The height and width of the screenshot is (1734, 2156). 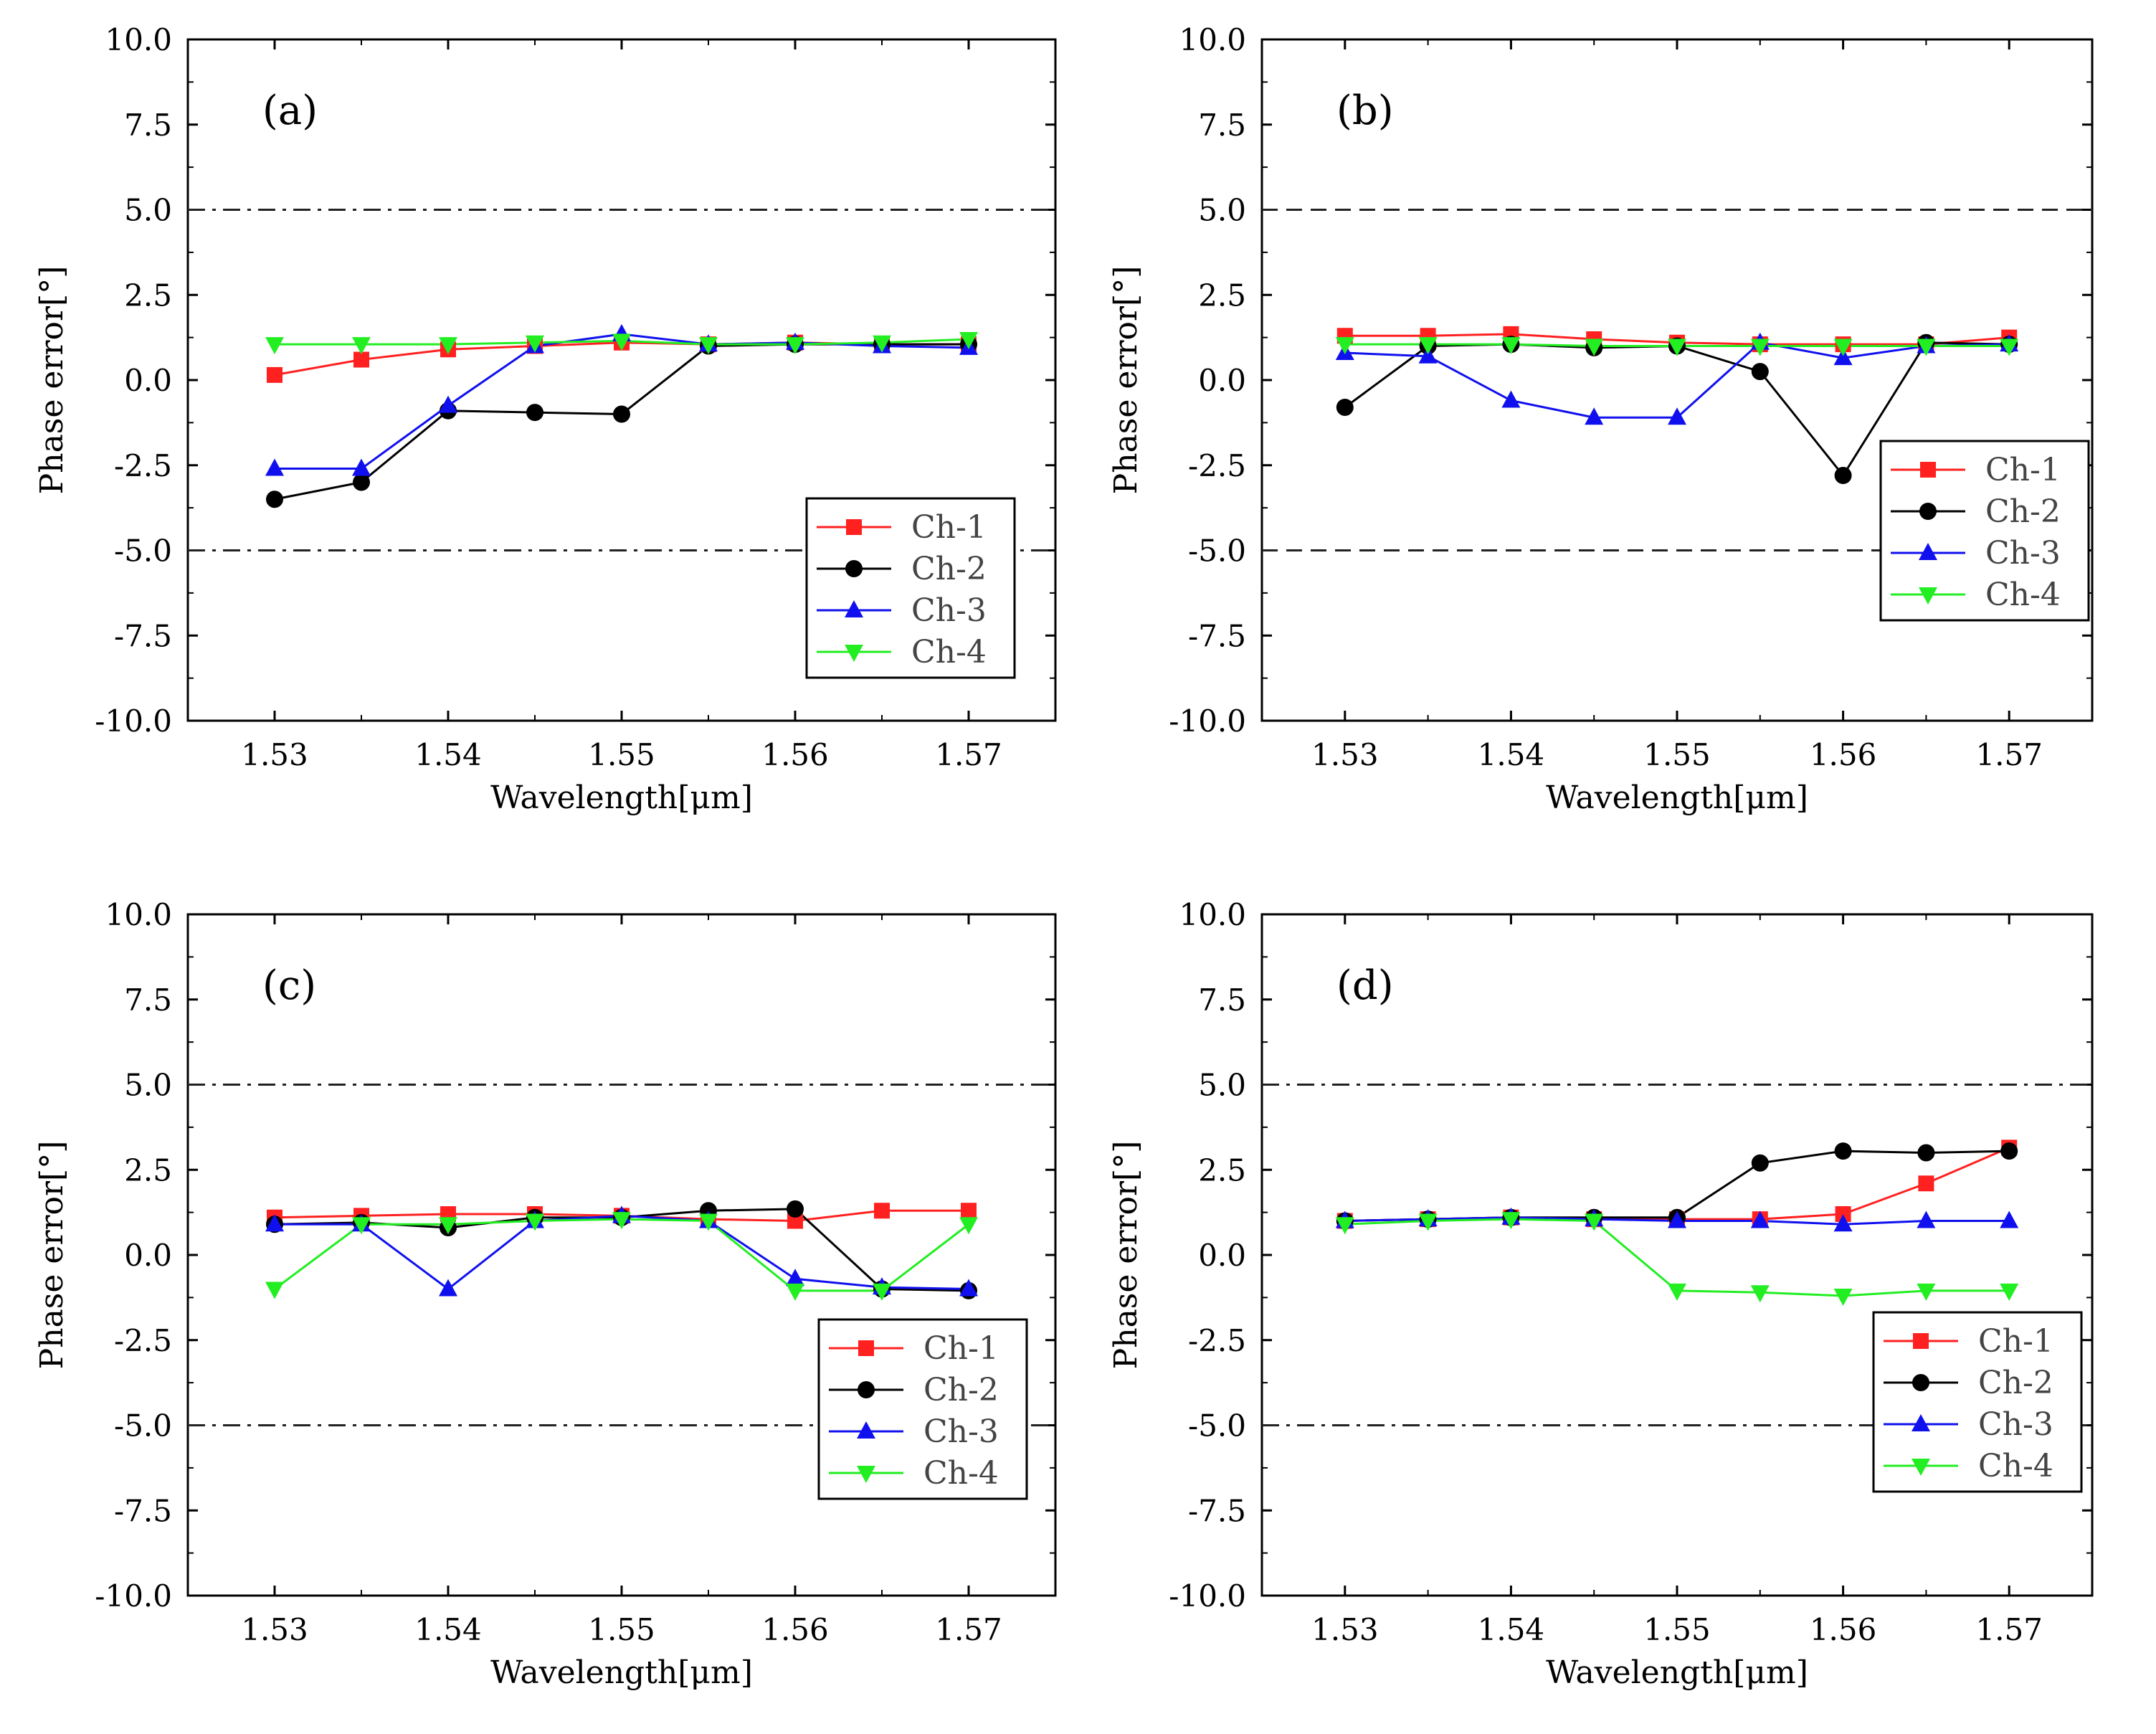 What do you see at coordinates (143, 635) in the screenshot?
I see `y-tick-label: -7.5` at bounding box center [143, 635].